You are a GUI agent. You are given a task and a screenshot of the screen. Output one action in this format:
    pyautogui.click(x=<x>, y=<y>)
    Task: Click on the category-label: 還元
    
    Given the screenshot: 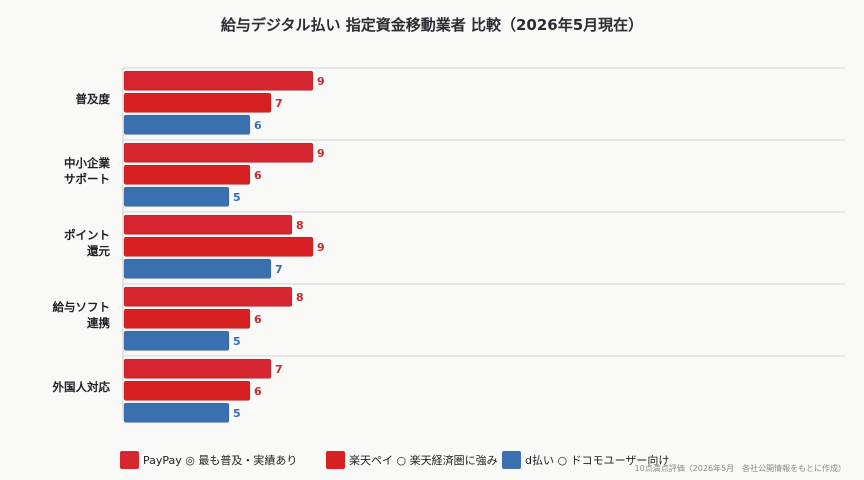 What is the action you would take?
    pyautogui.click(x=98, y=251)
    